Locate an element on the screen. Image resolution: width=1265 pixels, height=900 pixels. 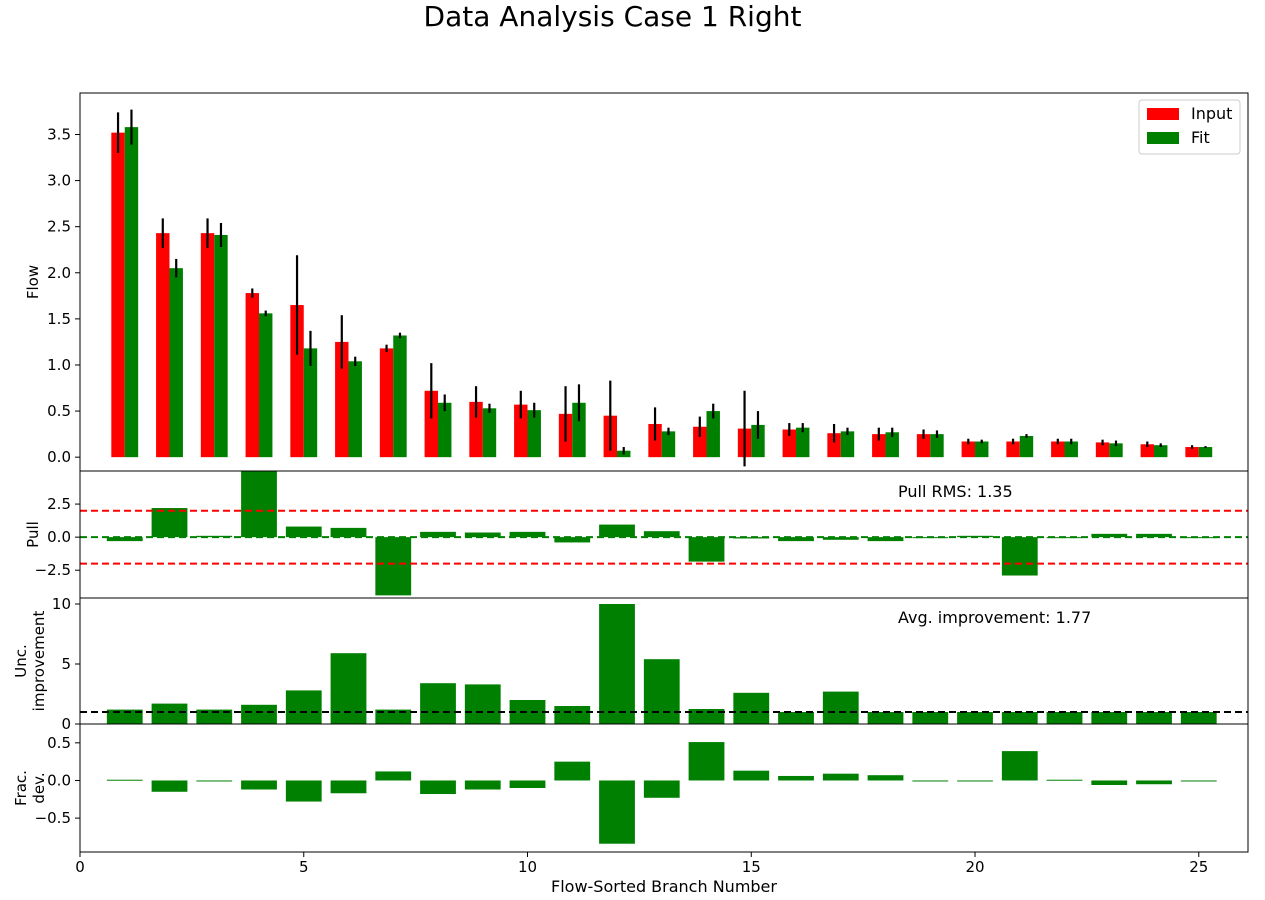
flow-tick-label: 3.0 is located at coordinates (59, 181).